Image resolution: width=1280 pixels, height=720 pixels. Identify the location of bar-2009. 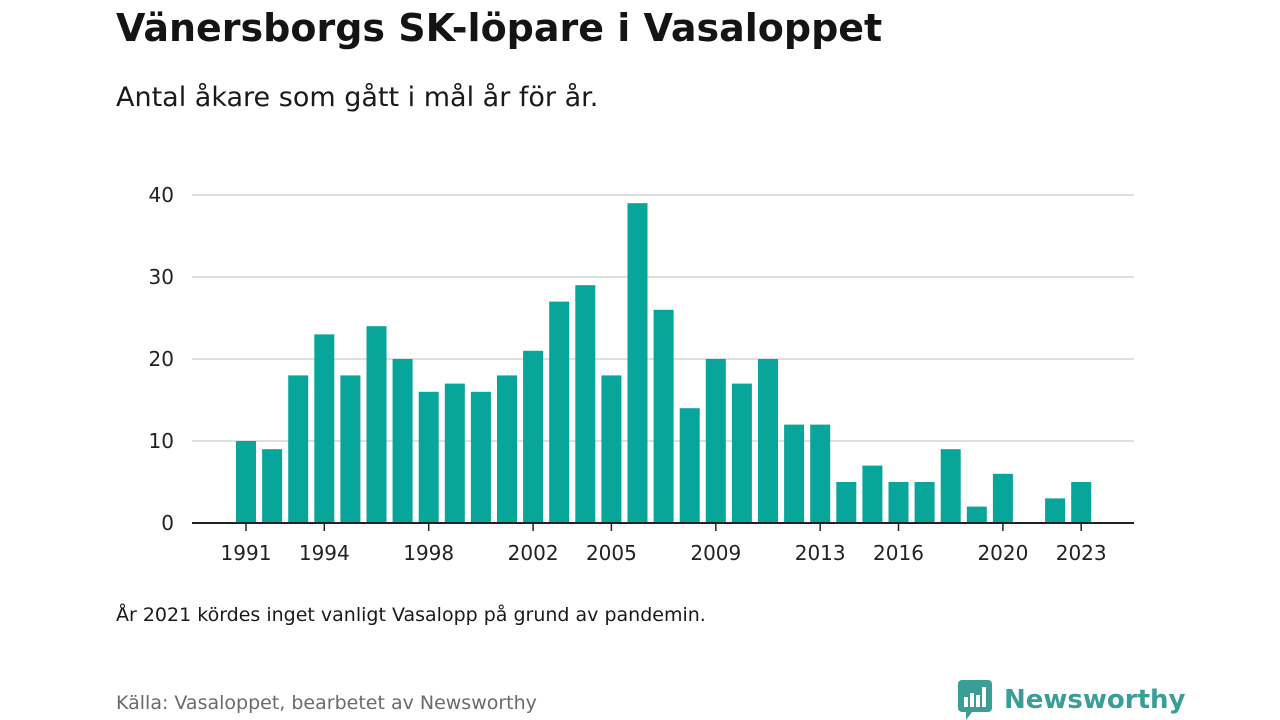
(715, 441).